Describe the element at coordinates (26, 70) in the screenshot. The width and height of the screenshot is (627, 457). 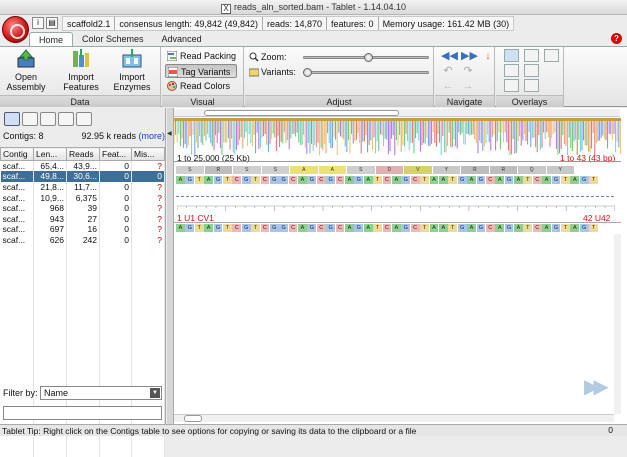
I see `open-assembly-button: Open Assembly` at that location.